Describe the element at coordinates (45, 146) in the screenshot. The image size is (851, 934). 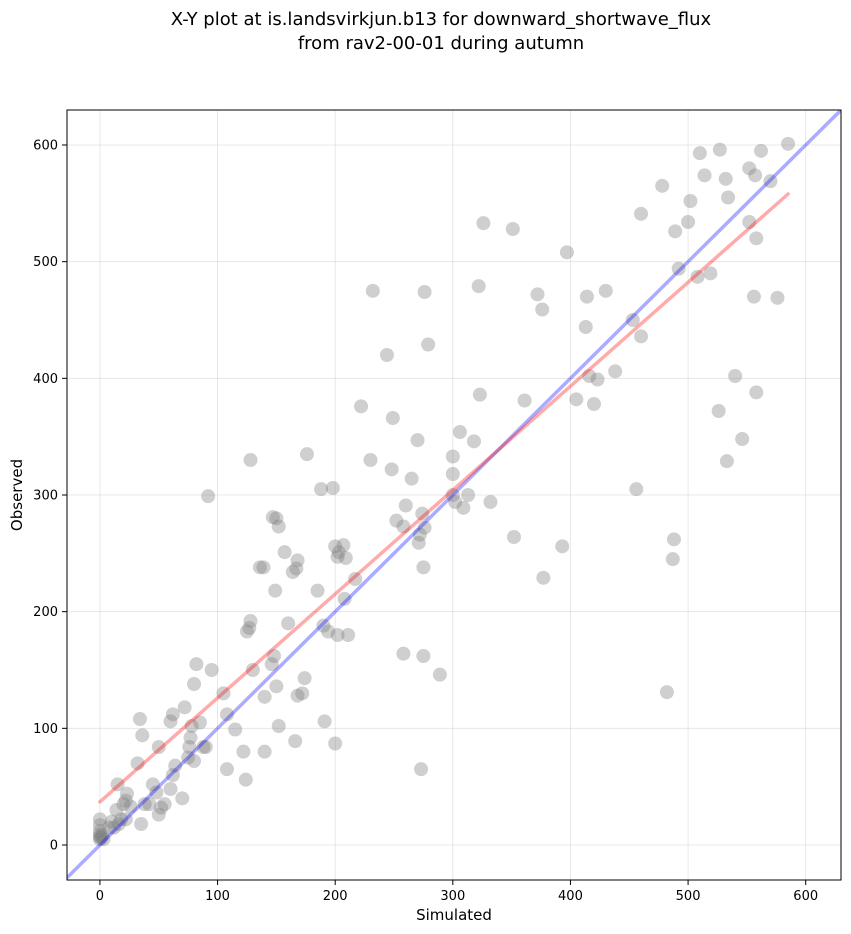
I see `y-tick-label-6: 600` at that location.